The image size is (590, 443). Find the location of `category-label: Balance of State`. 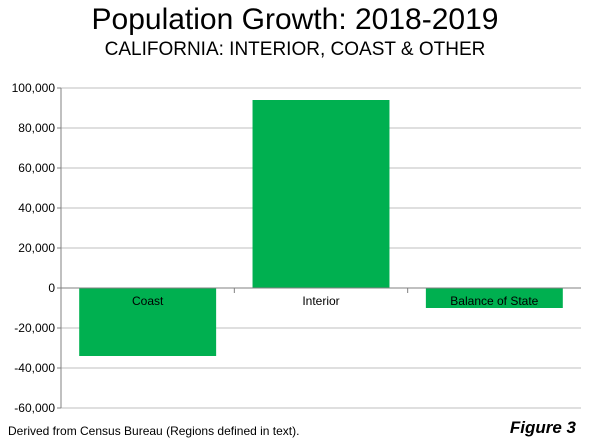

category-label: Balance of State is located at coordinates (494, 301).